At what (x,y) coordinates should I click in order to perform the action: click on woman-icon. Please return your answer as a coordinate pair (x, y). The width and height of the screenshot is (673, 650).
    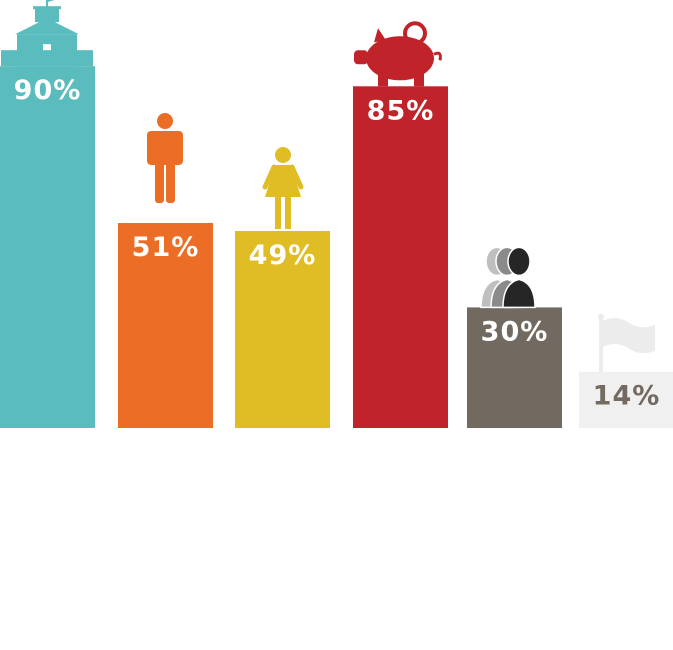
    Looking at the image, I should click on (283, 188).